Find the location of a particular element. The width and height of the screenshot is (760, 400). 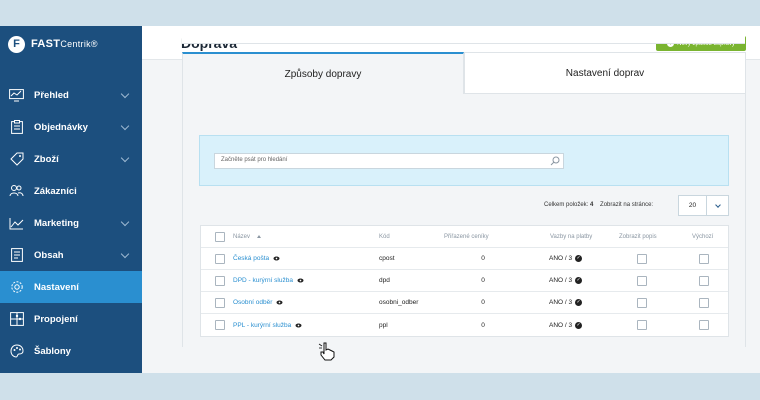

sidebar-item-label: Propojení is located at coordinates (56, 319).